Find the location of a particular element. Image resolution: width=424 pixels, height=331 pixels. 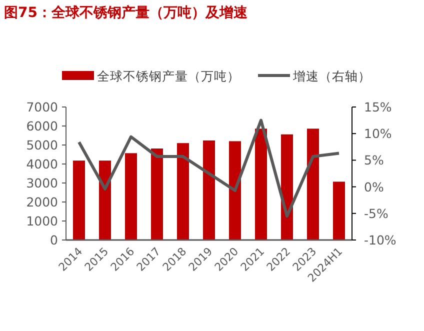

y2-tick-label: -10% is located at coordinates (380, 240).